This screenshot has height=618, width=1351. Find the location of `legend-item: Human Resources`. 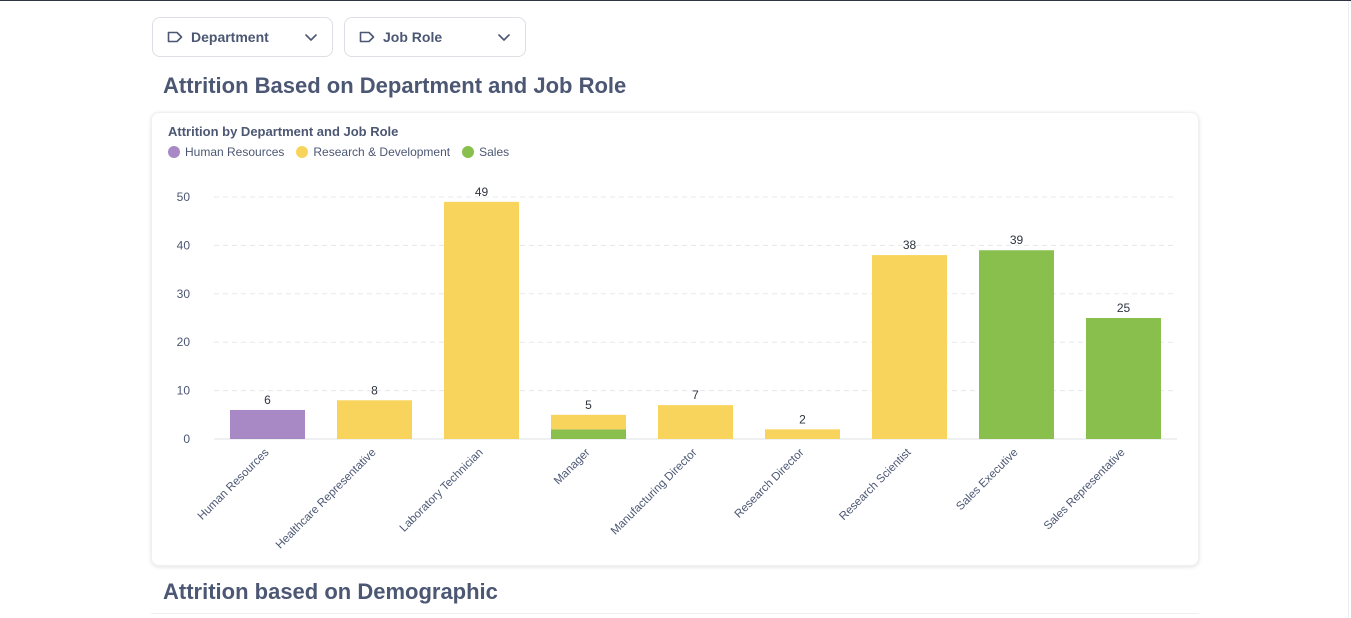

legend-item: Human Resources is located at coordinates (226, 152).